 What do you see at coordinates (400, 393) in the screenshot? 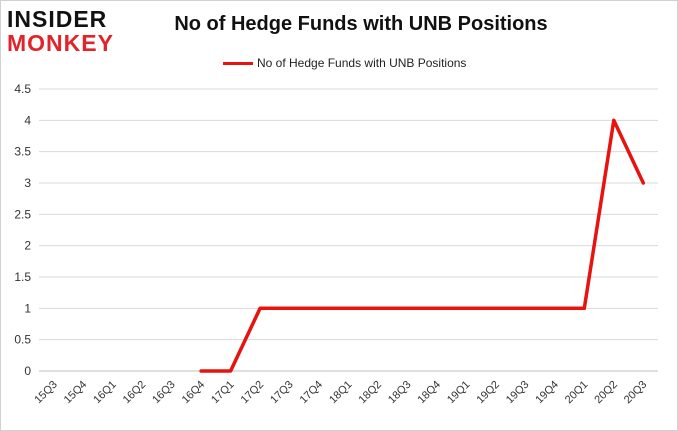
I see `x-tick-label: 18Q3` at bounding box center [400, 393].